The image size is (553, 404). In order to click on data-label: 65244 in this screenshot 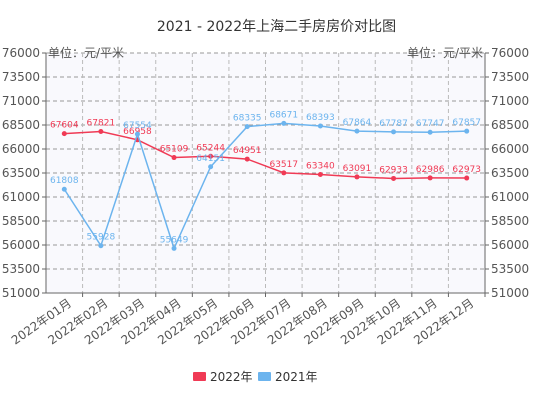, I will do `click(210, 148)`.